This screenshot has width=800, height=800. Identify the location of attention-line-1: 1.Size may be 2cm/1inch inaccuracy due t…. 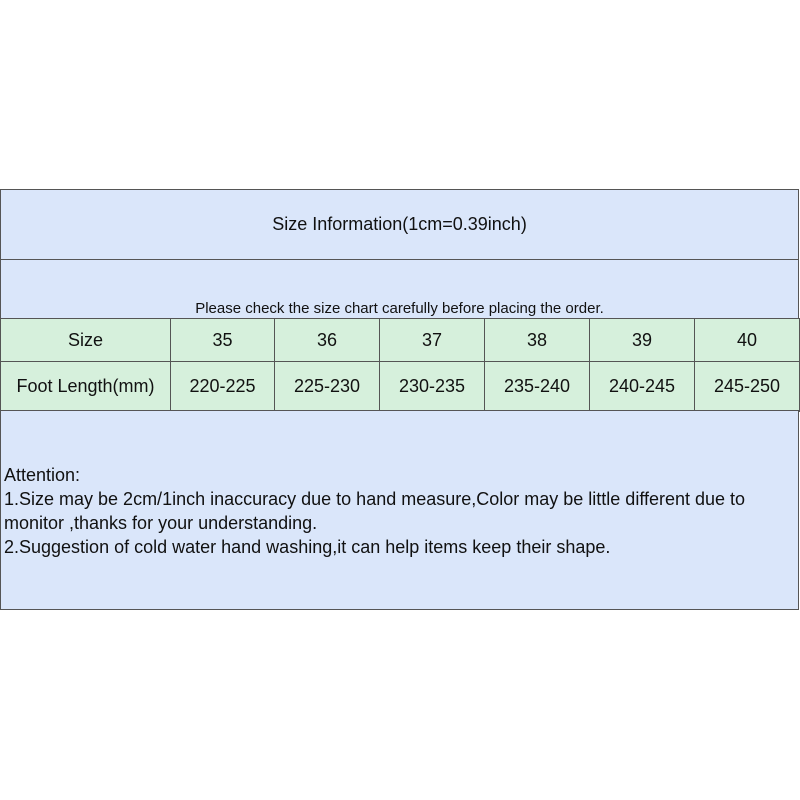
(375, 511).